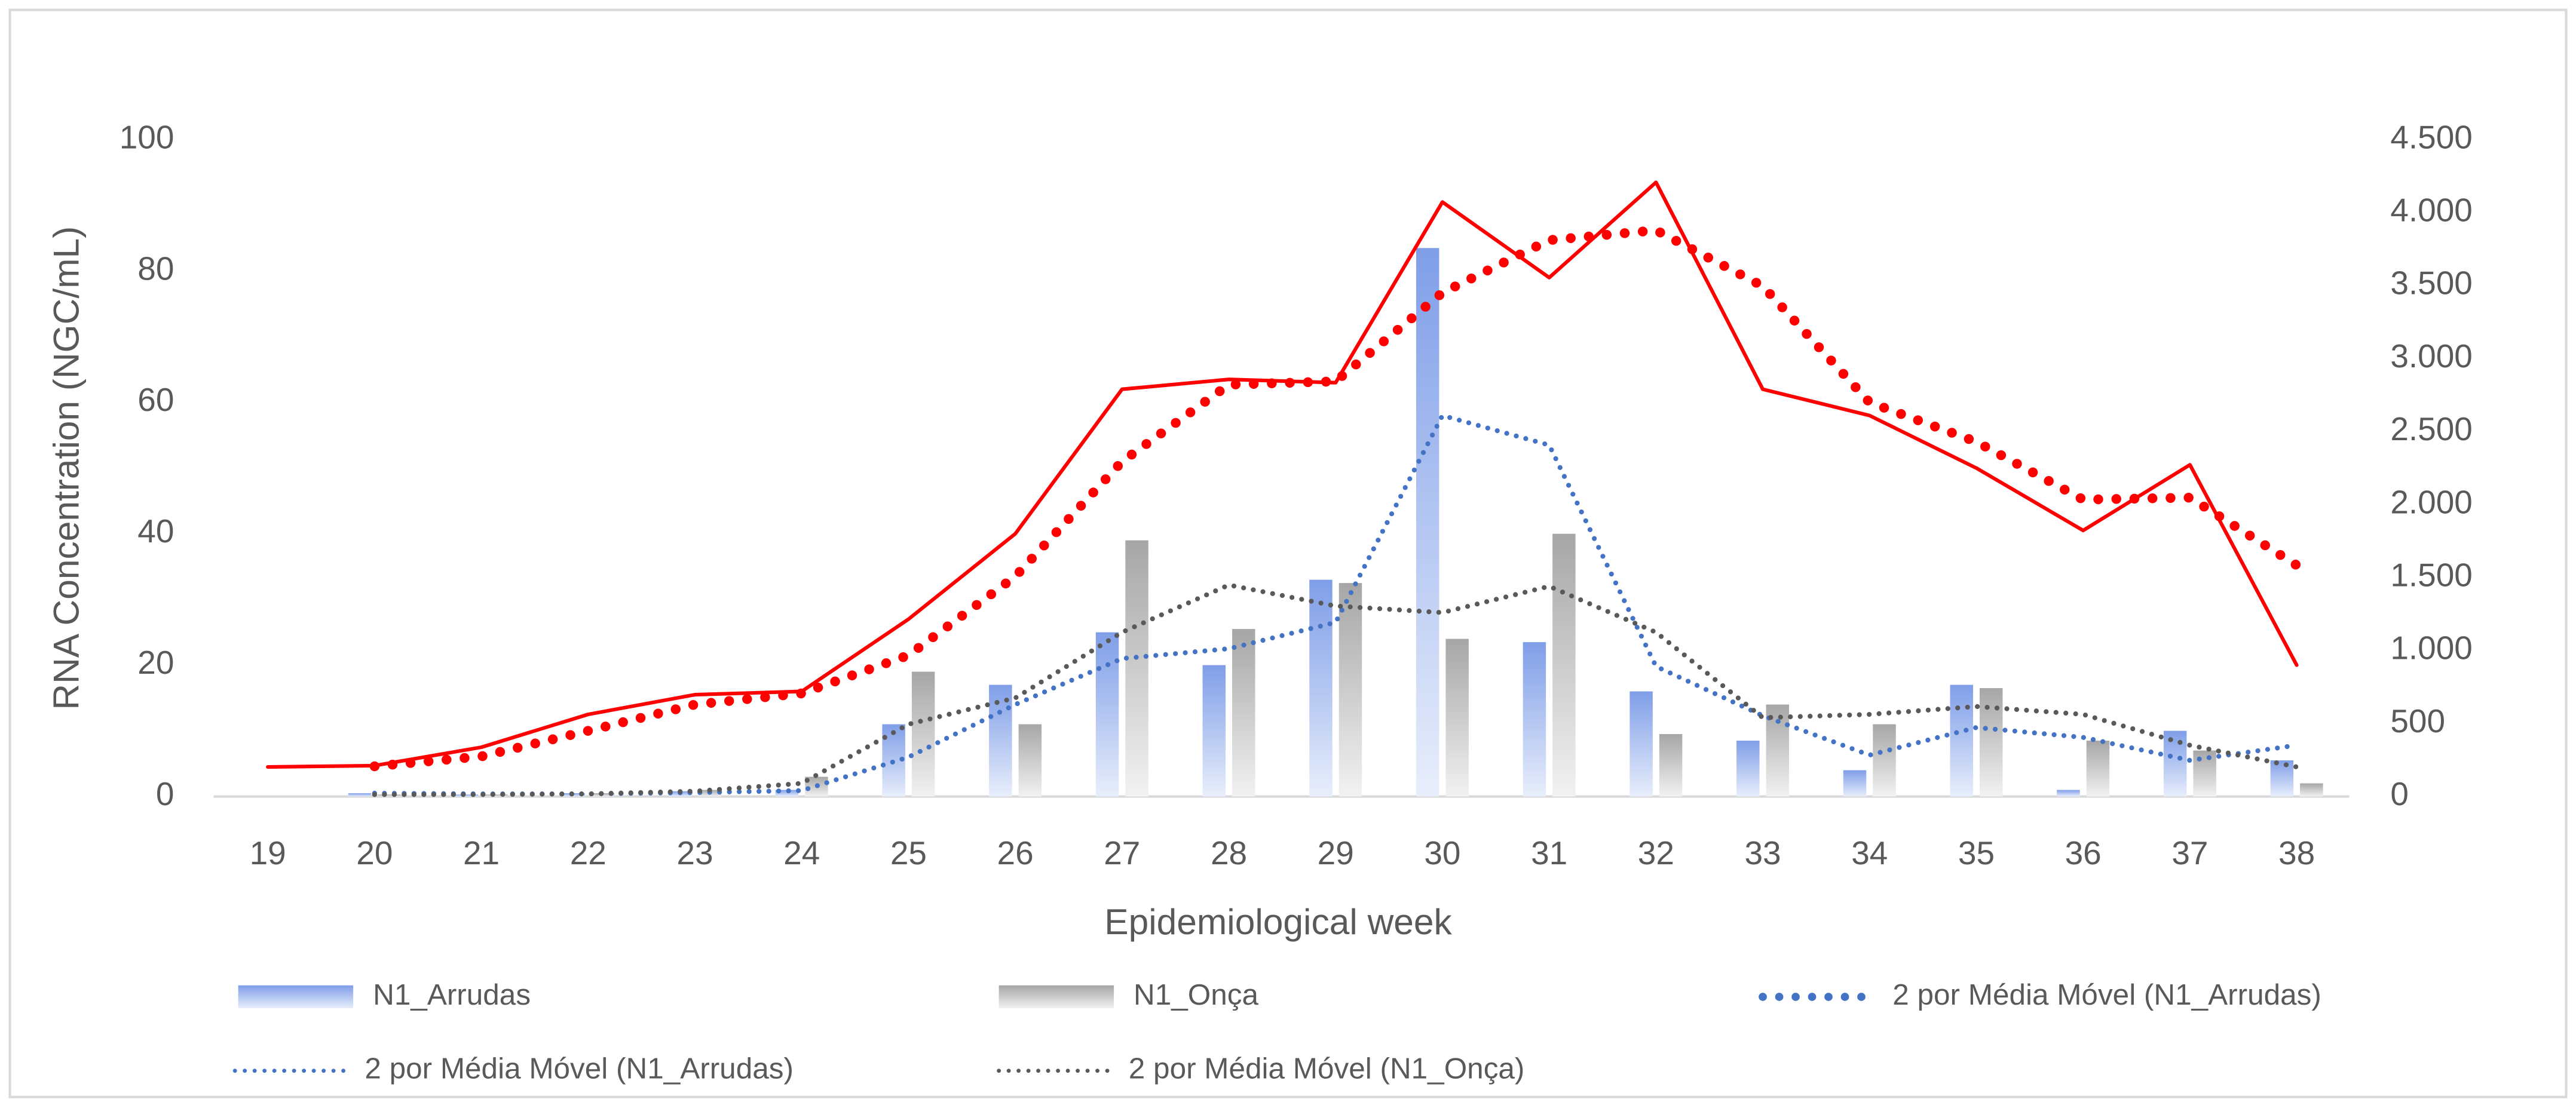  Describe the element at coordinates (908, 852) in the screenshot. I see `x-tick-label: 25` at that location.